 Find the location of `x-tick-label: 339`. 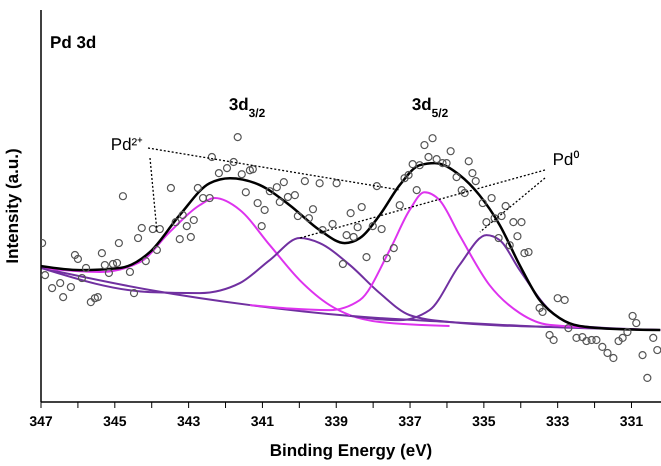

x-tick-label: 339 is located at coordinates (336, 420).